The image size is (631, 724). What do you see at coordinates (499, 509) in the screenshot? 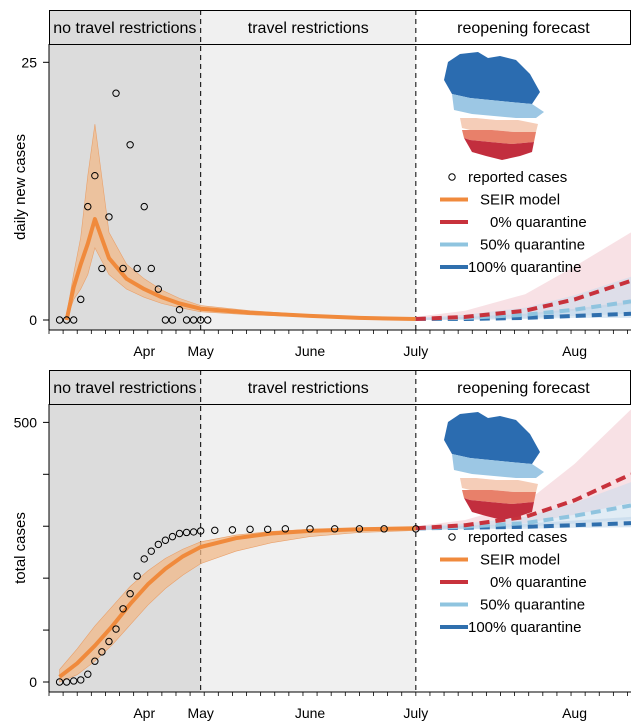
I see `map-us-south` at bounding box center [499, 509].